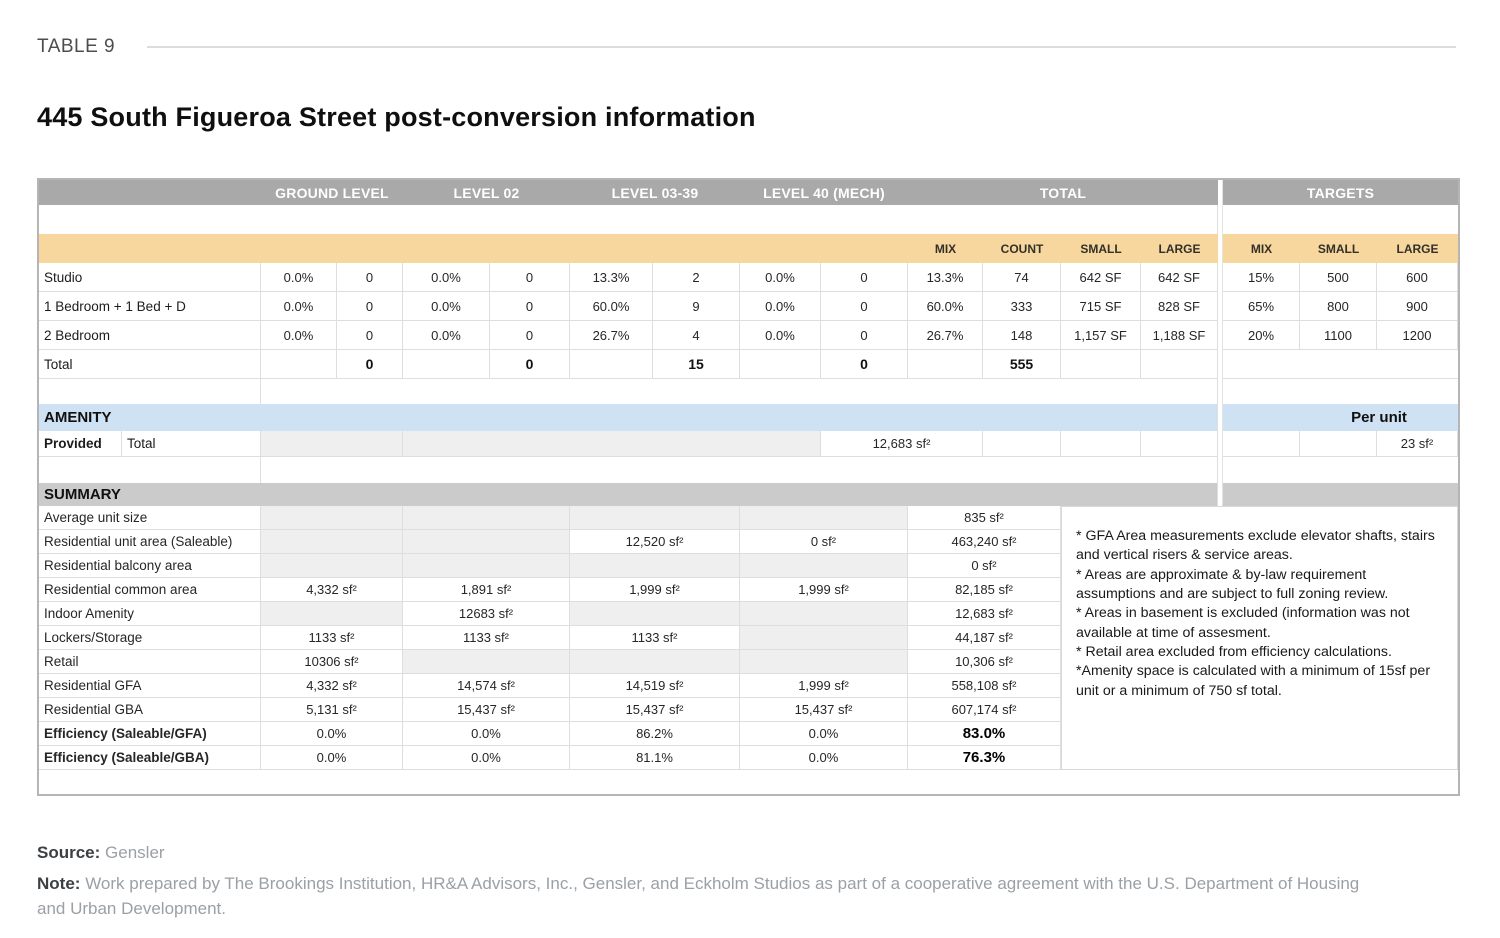  Describe the element at coordinates (1338, 335) in the screenshot. I see `target-value-cell: 1100` at that location.